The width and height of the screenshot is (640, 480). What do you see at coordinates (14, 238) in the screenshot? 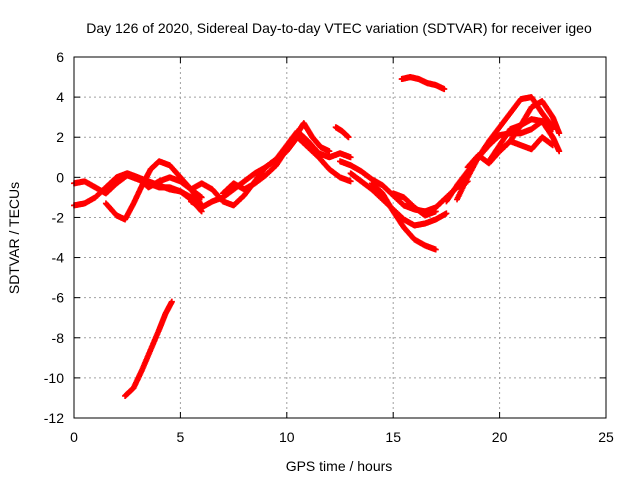
I see `y-axis-label: SDTVAR / TECUs` at bounding box center [14, 238].